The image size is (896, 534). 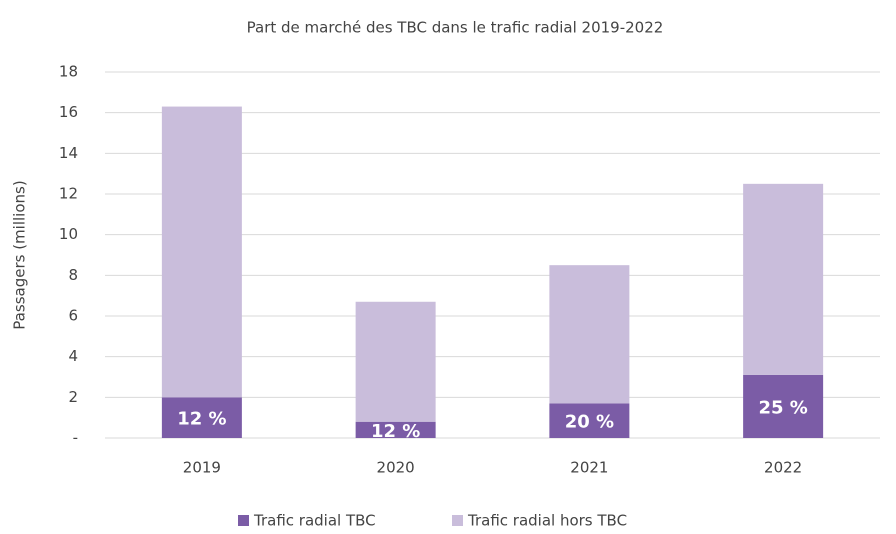 I want to click on y-axis-label: Passagers (millions), so click(x=20, y=254).